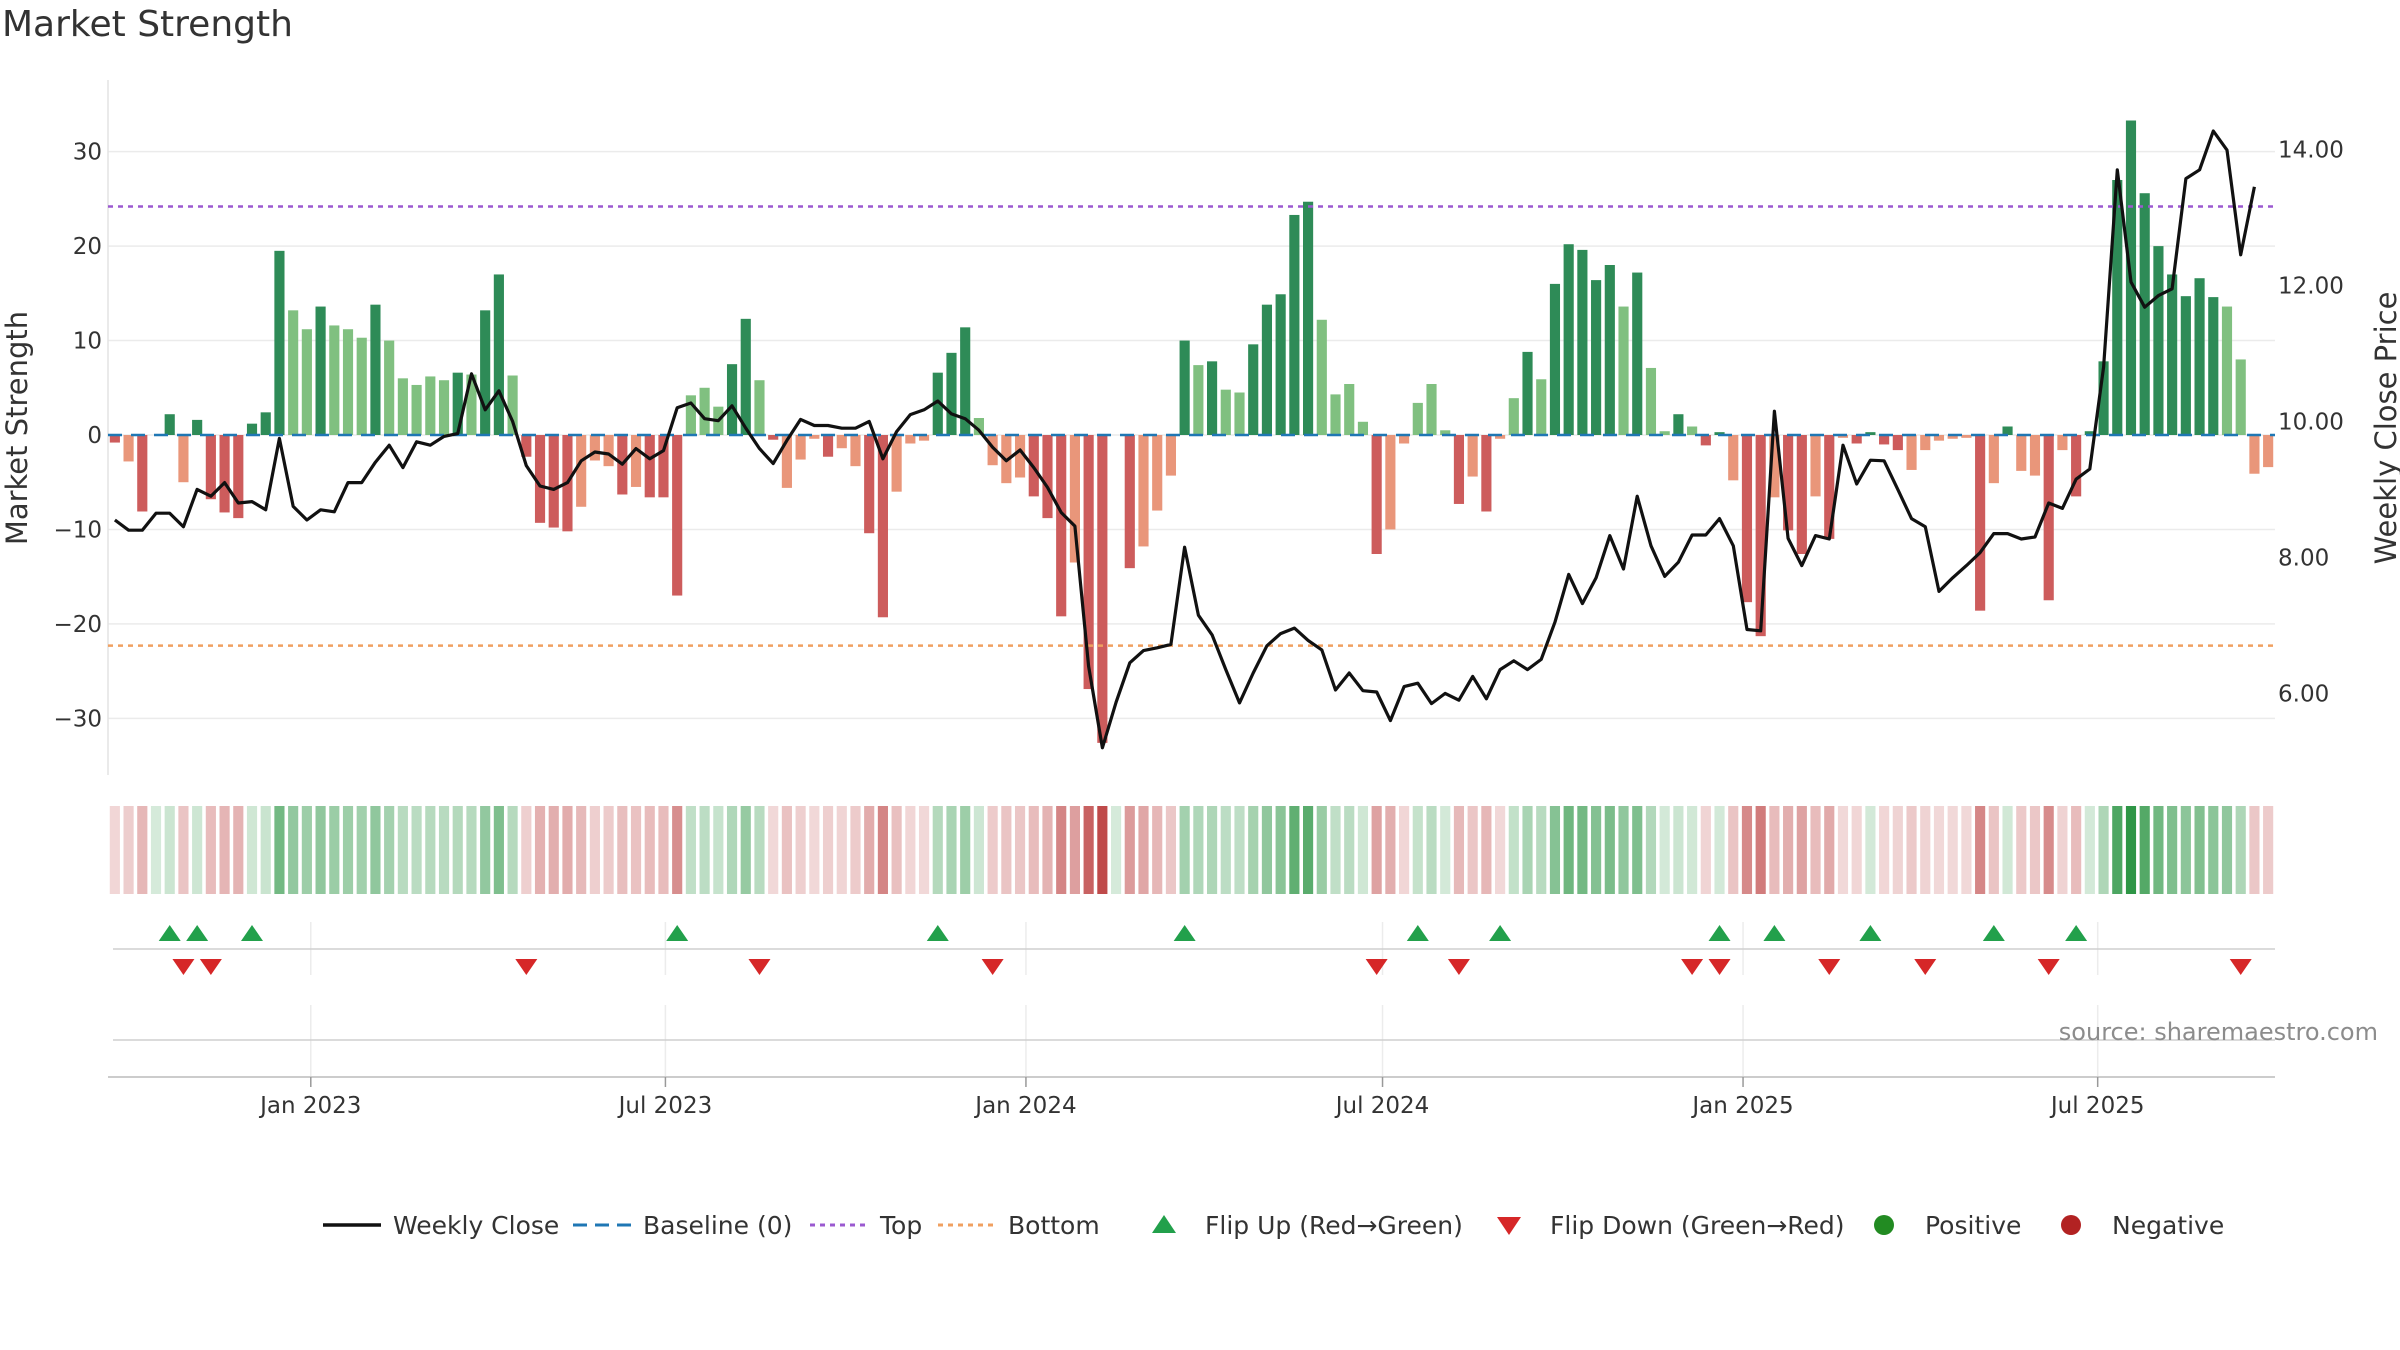 This screenshot has height=1350, width=2400. Describe the element at coordinates (1024, 1106) in the screenshot. I see `x-tick-label: Jan 2024` at that location.